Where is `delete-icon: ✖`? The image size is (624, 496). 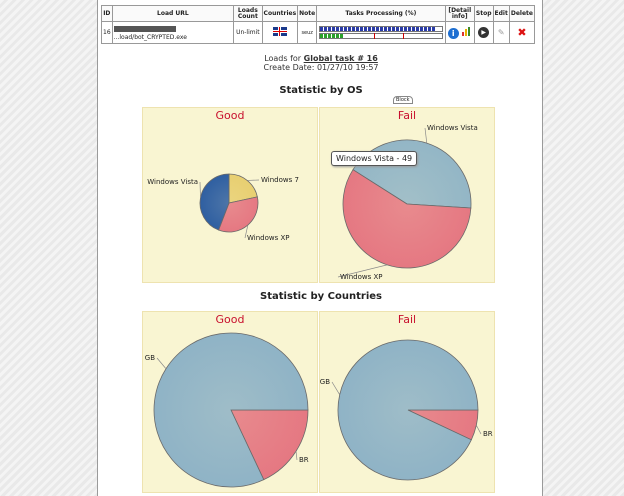 delete-icon: ✖ is located at coordinates (522, 32).